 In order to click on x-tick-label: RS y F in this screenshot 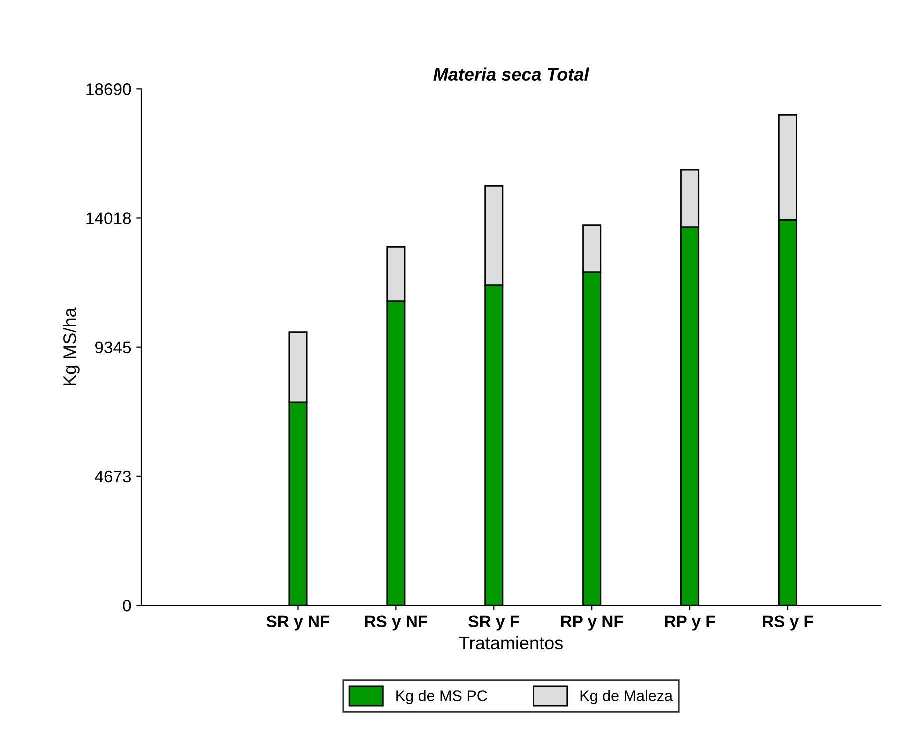, I will do `click(788, 623)`.